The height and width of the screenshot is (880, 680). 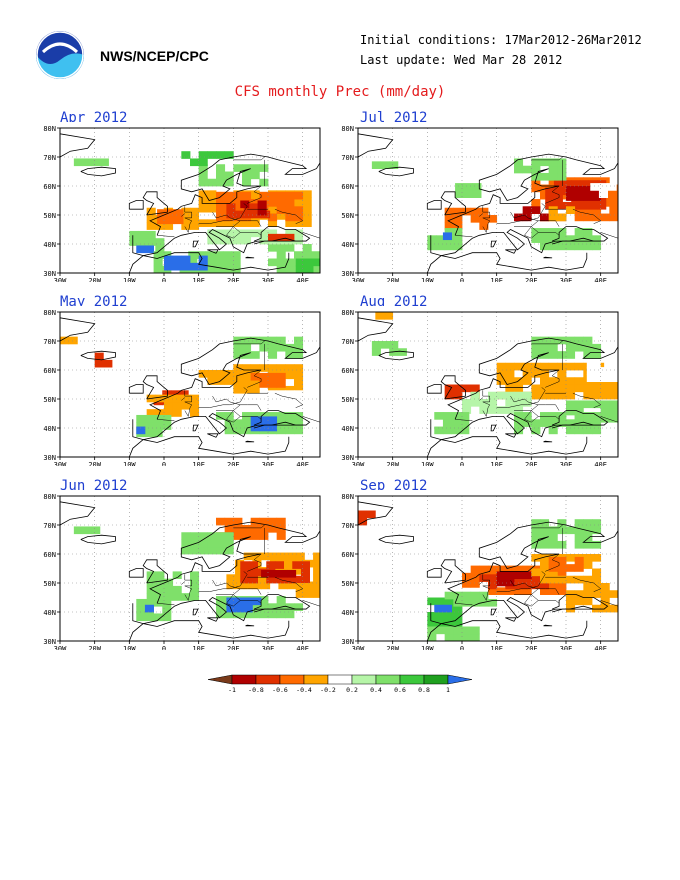 What do you see at coordinates (566, 463) in the screenshot?
I see `lon-tick-label: 30E` at bounding box center [566, 463].